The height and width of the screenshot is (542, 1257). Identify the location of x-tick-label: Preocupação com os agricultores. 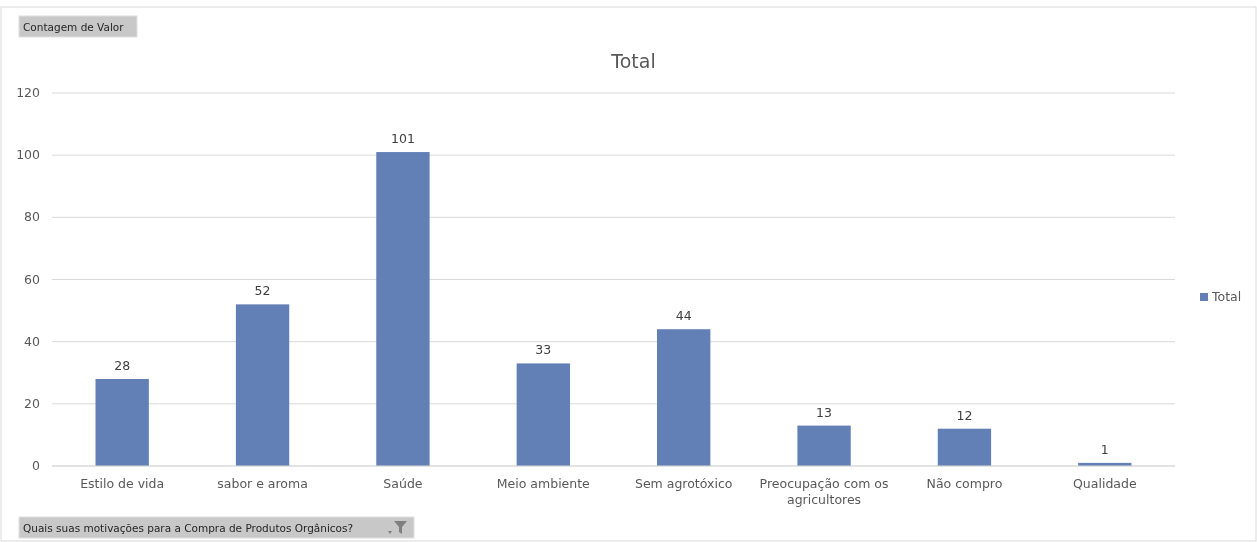
(824, 491).